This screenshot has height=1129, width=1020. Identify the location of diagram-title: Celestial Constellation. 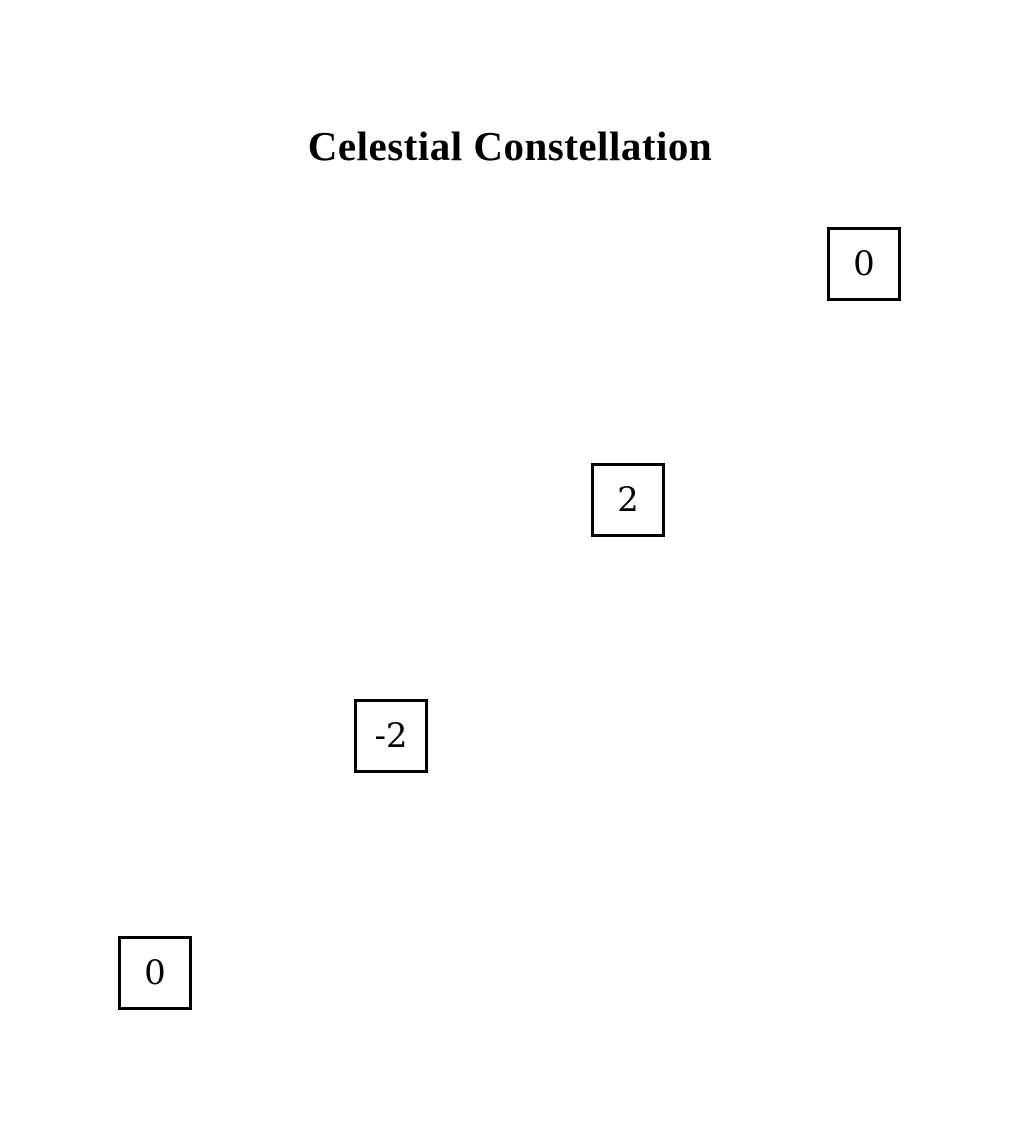
(510, 146).